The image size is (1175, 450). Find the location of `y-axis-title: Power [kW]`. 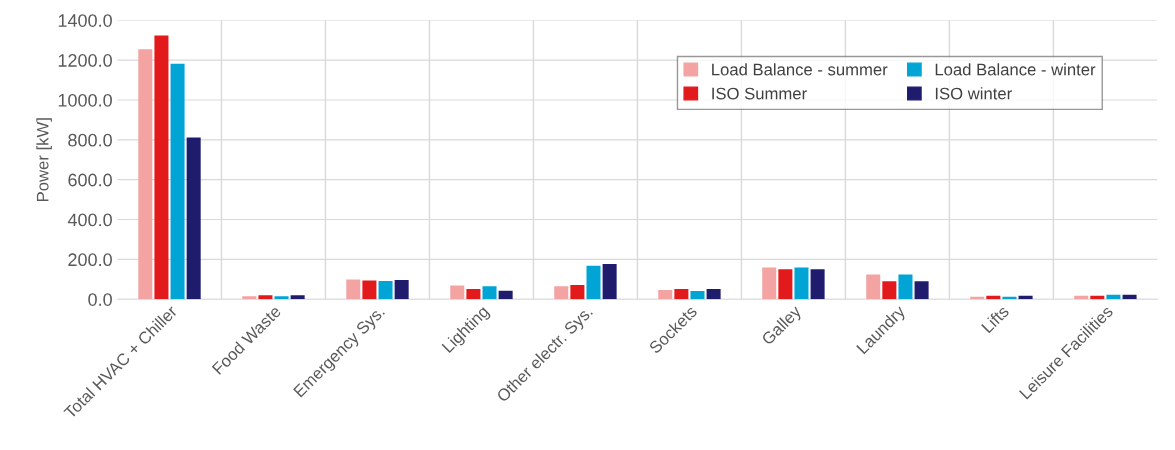

y-axis-title: Power [kW] is located at coordinates (44, 159).